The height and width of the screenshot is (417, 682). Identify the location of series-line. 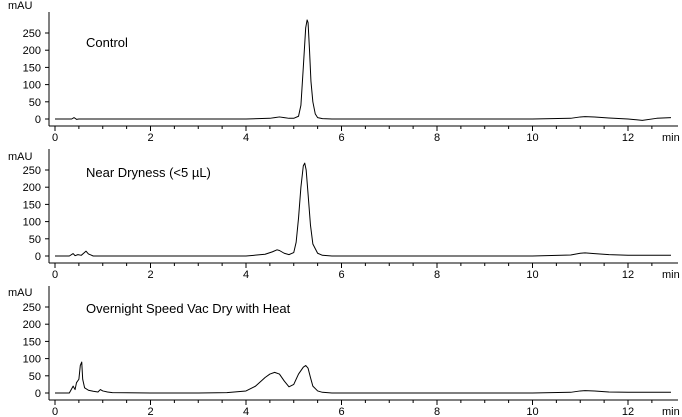
(363, 377).